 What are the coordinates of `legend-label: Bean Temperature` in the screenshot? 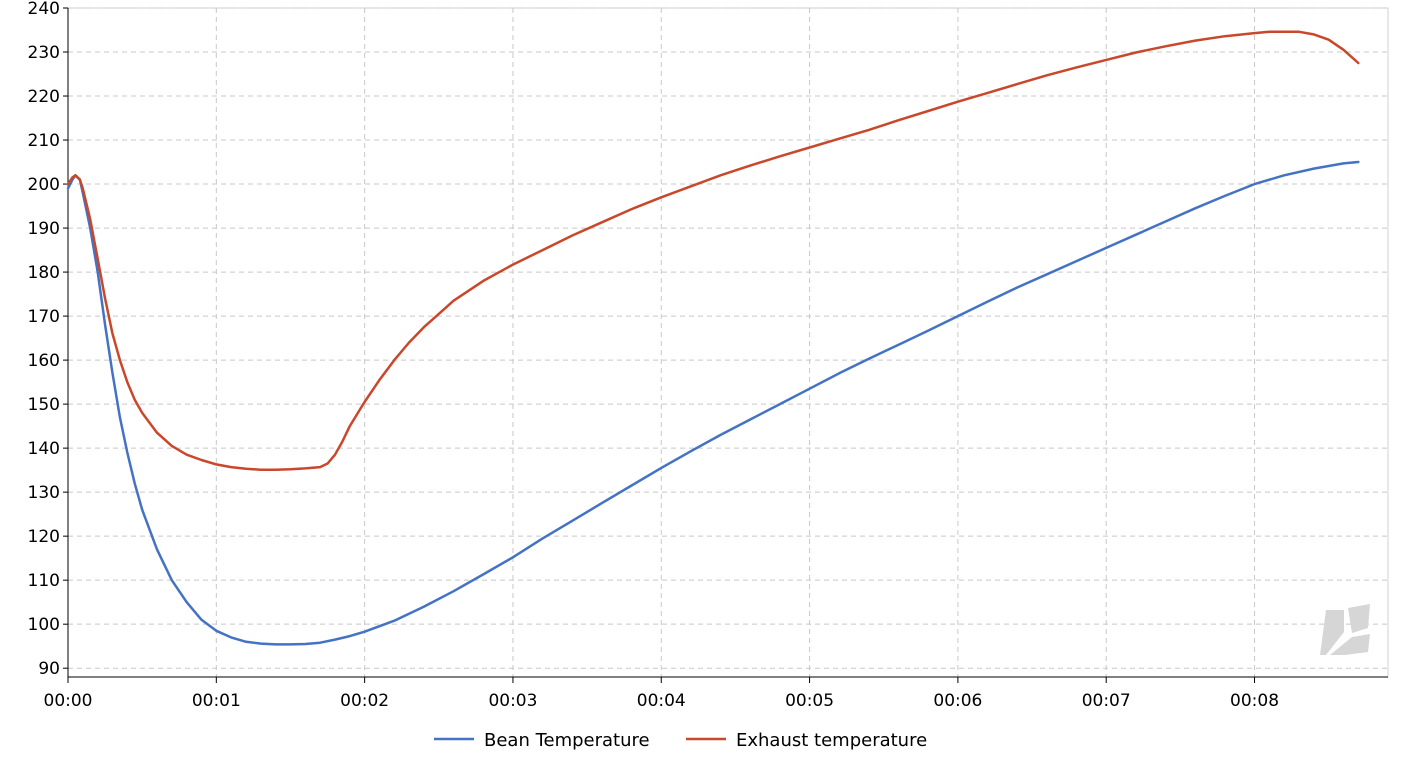 It's located at (567, 740).